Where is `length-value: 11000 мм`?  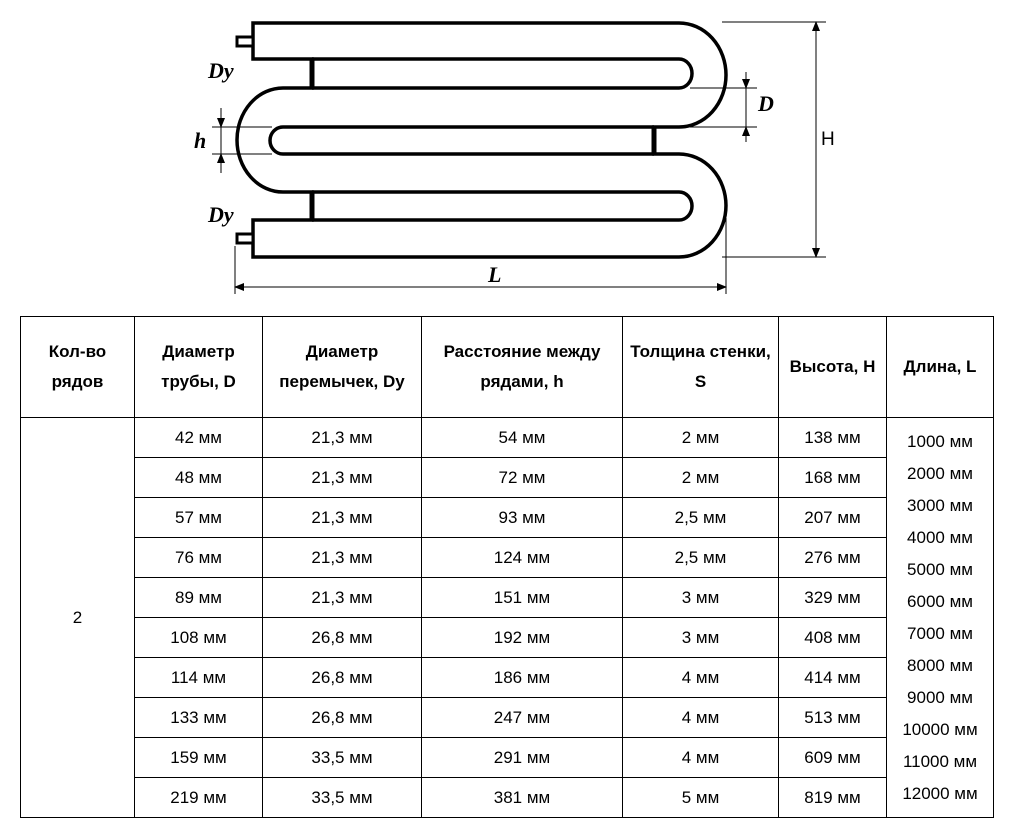 length-value: 11000 мм is located at coordinates (940, 761).